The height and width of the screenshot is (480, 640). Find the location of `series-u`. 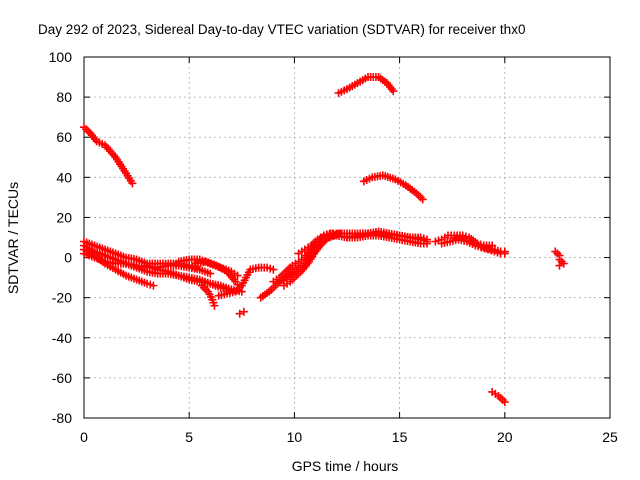

series-u is located at coordinates (387, 239).